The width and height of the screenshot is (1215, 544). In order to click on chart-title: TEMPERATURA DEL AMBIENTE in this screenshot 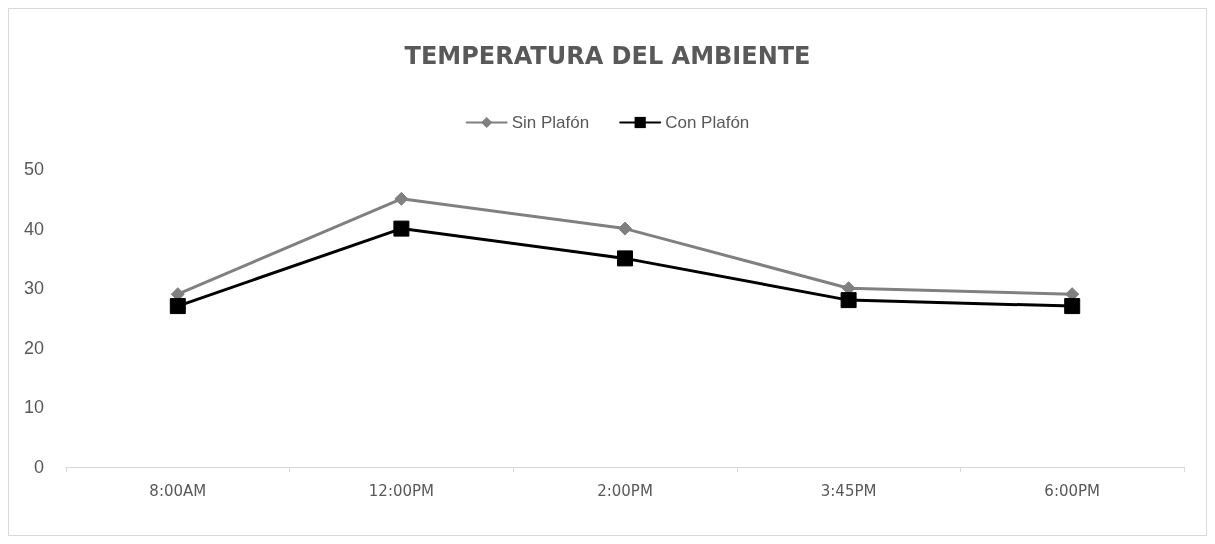, I will do `click(607, 56)`.